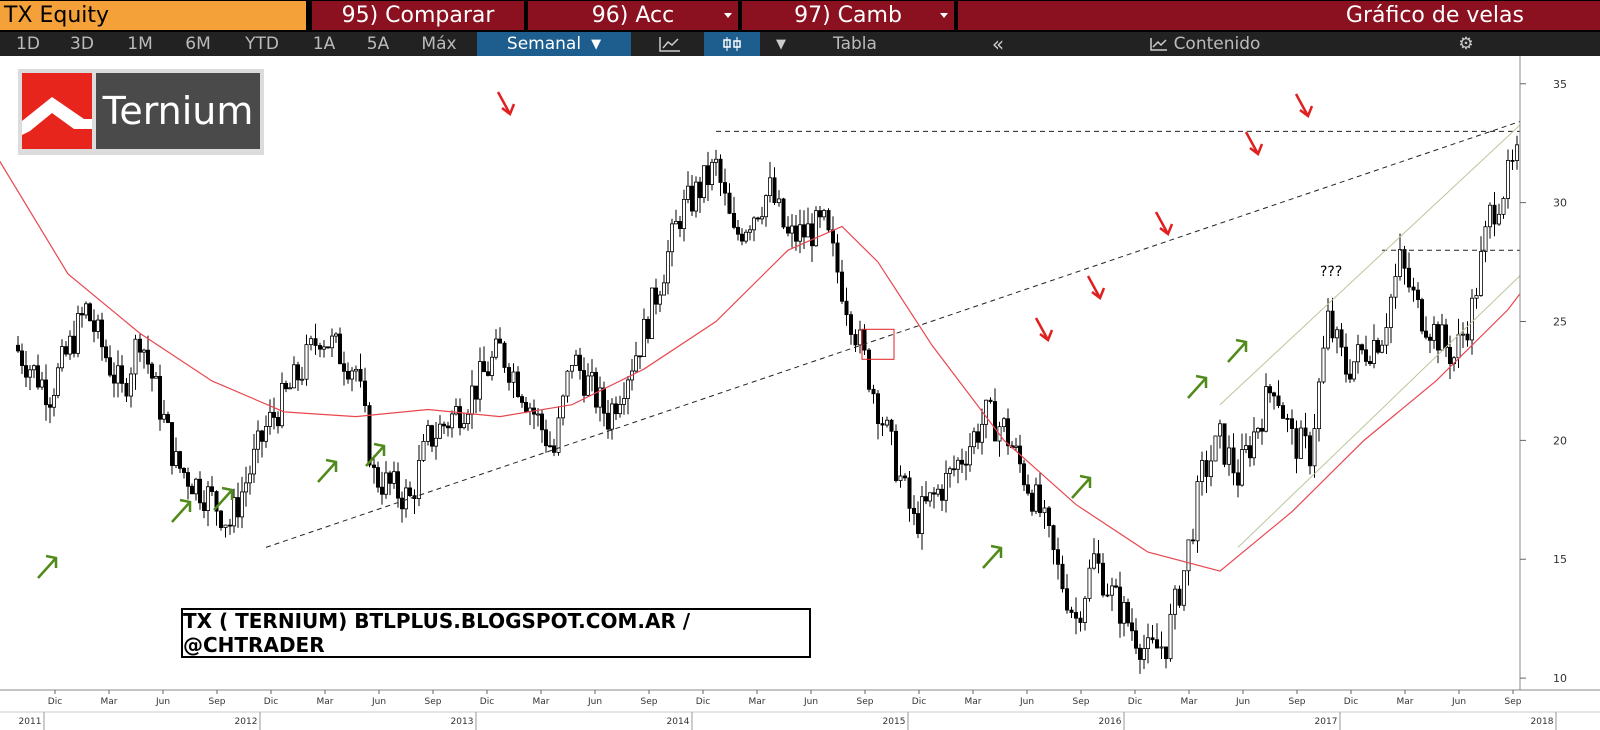 The image size is (1600, 730). What do you see at coordinates (1081, 488) in the screenshot?
I see `up-arrow-shaft` at bounding box center [1081, 488].